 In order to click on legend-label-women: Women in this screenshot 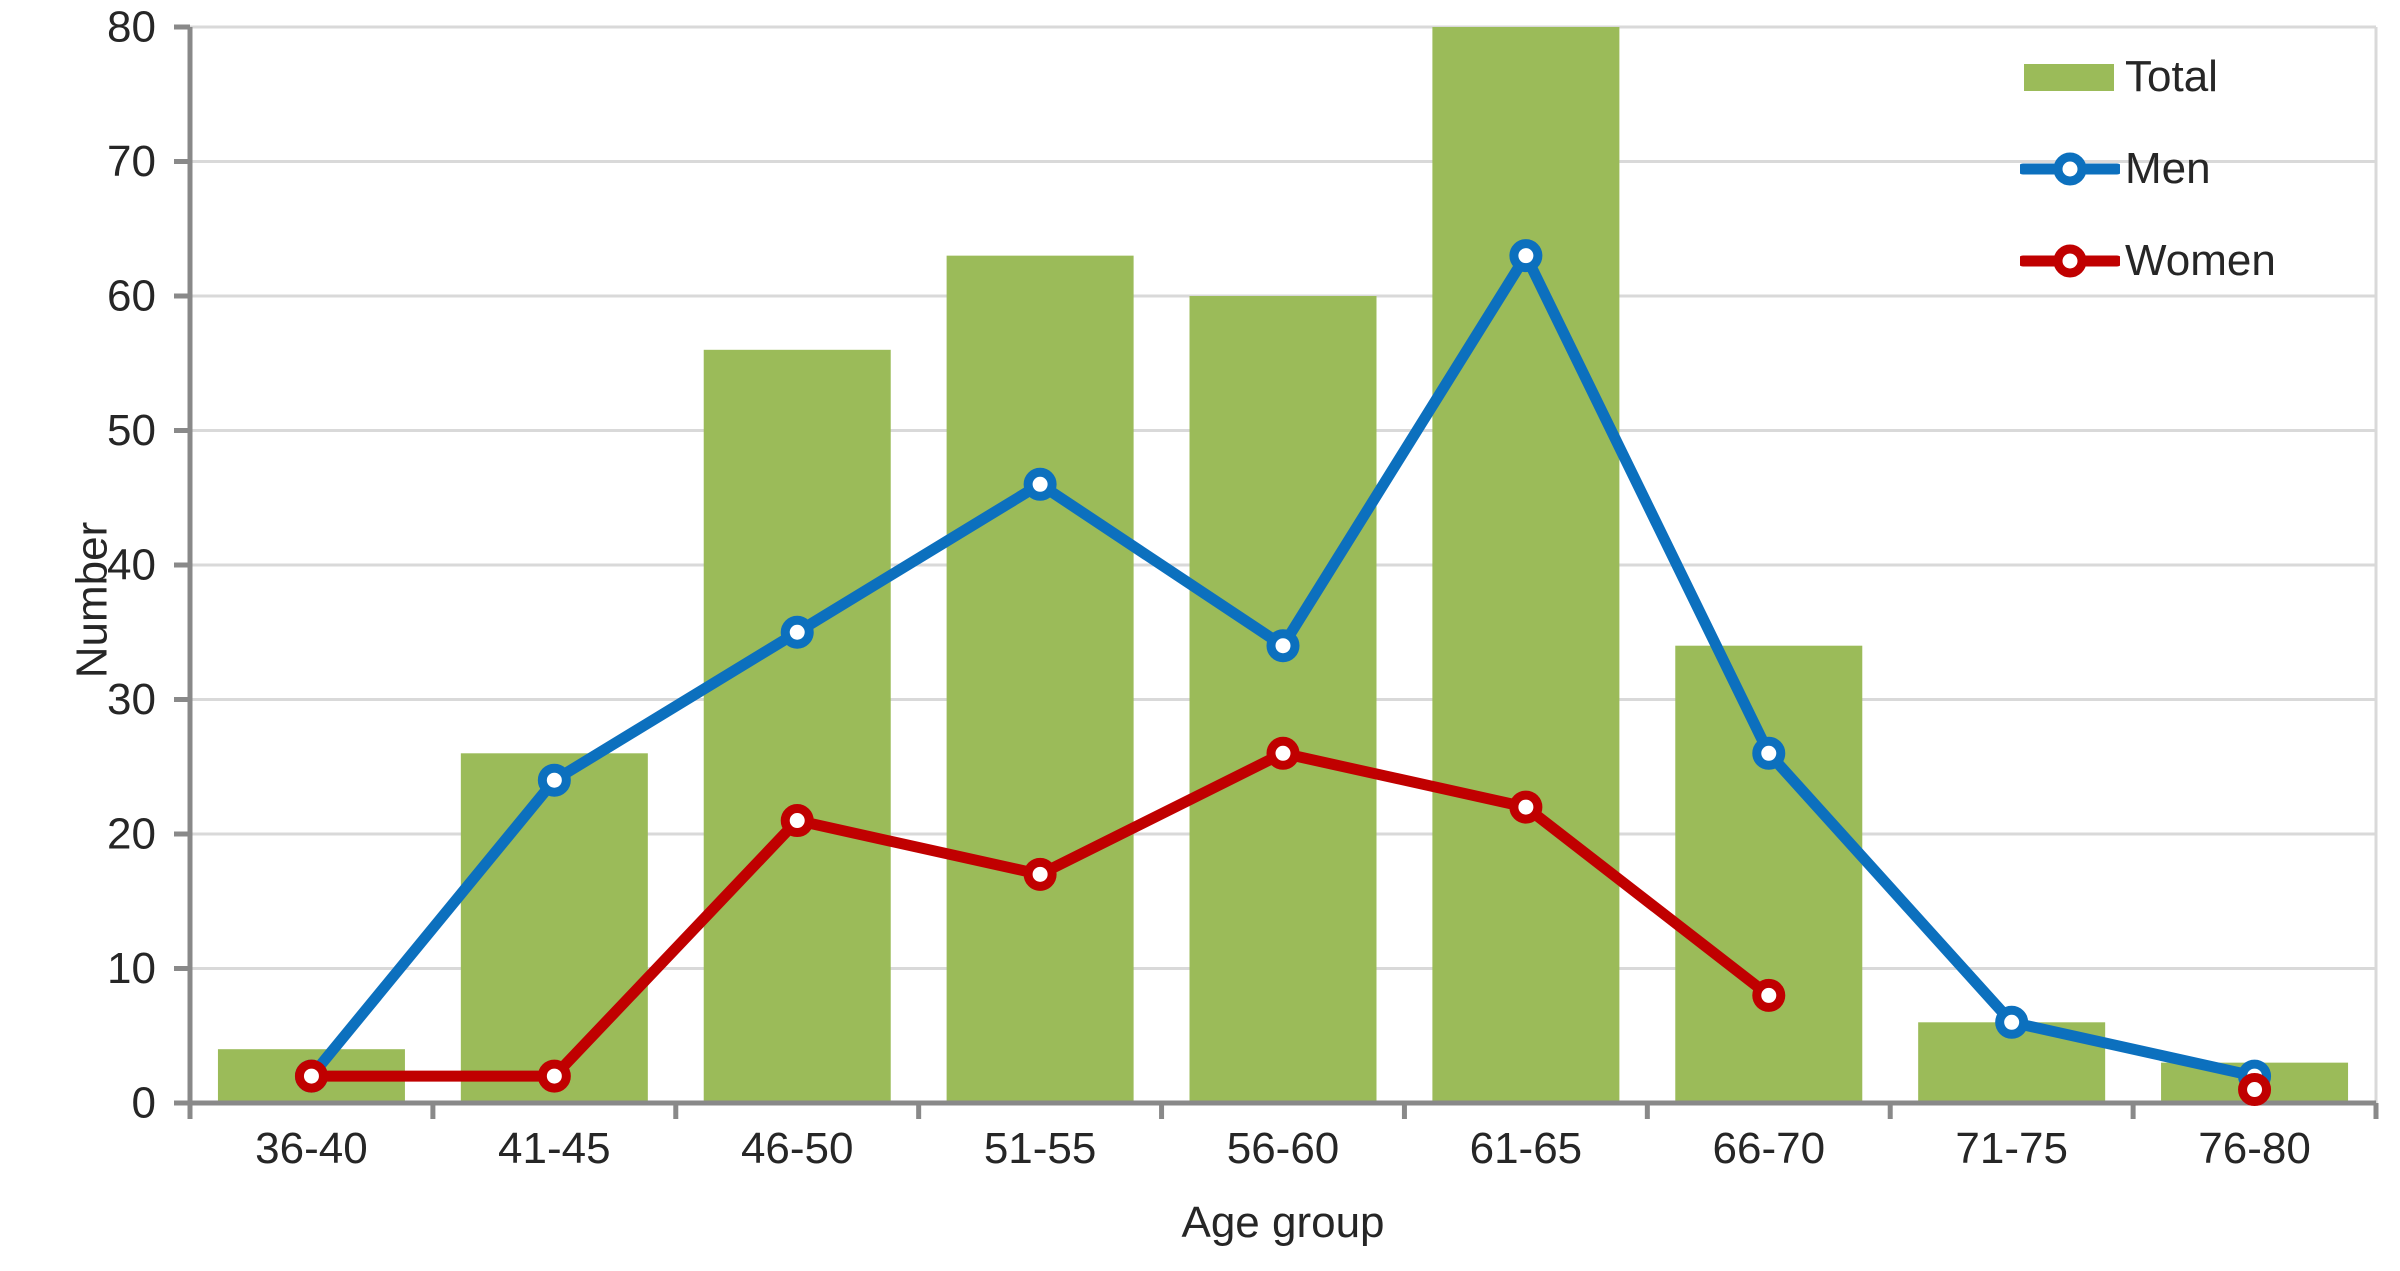, I will do `click(2200, 260)`.